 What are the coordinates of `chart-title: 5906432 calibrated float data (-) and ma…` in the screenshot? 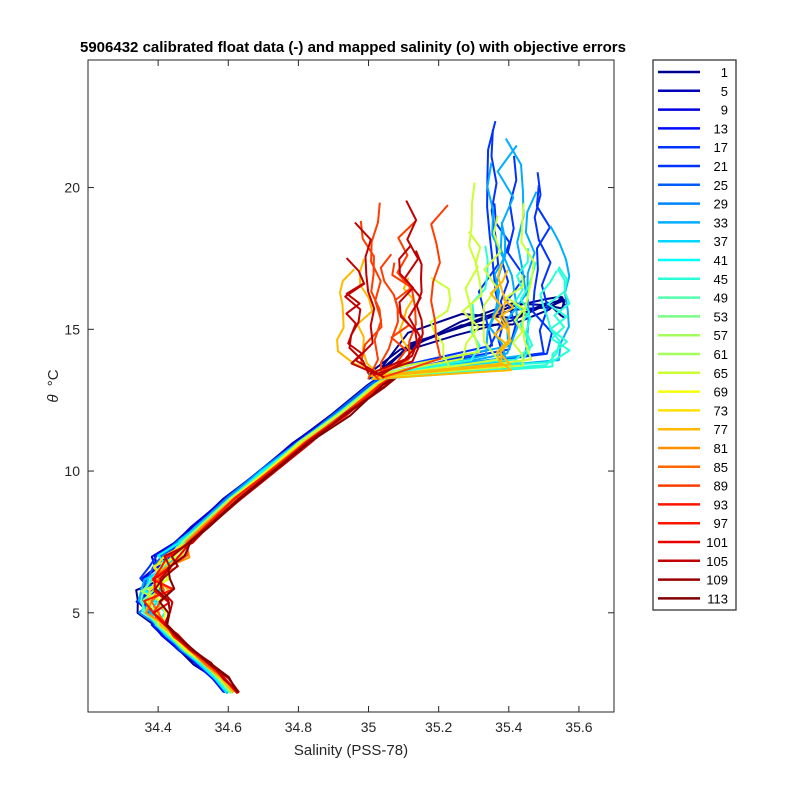 It's located at (353, 47).